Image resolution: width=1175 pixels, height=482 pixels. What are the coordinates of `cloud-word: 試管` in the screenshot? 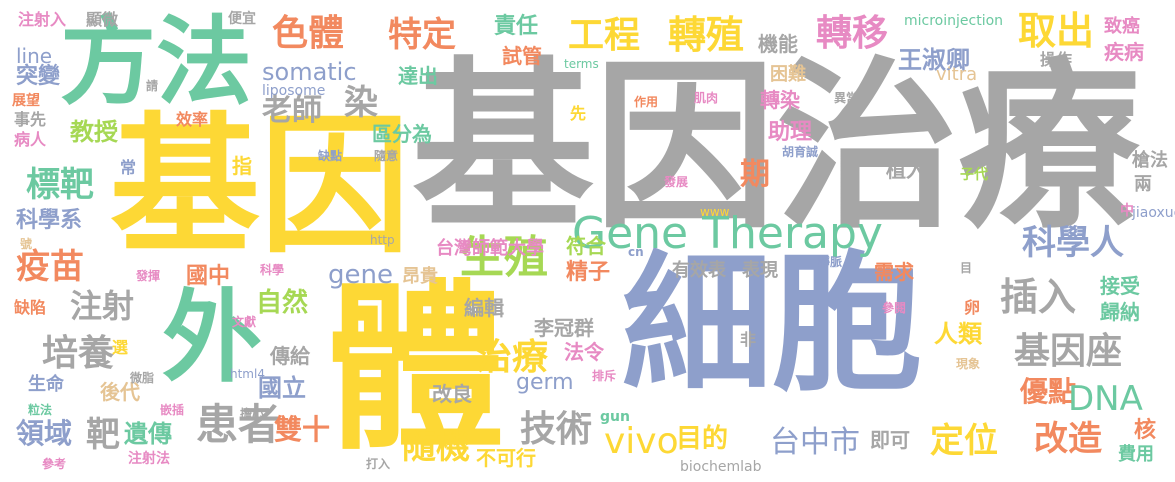 It's located at (522, 56).